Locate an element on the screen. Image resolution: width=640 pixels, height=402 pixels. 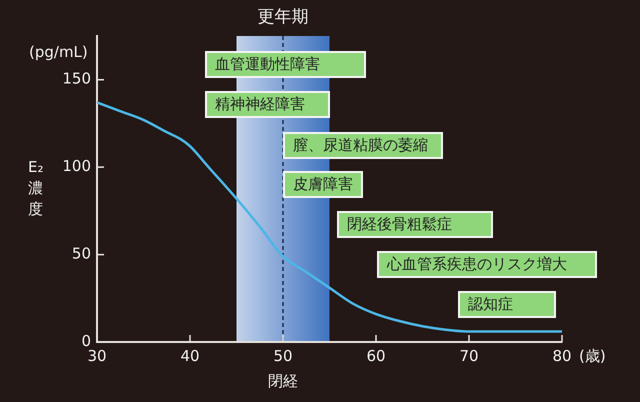
annotation: 閉経後骨粗鬆症 is located at coordinates (399, 224).